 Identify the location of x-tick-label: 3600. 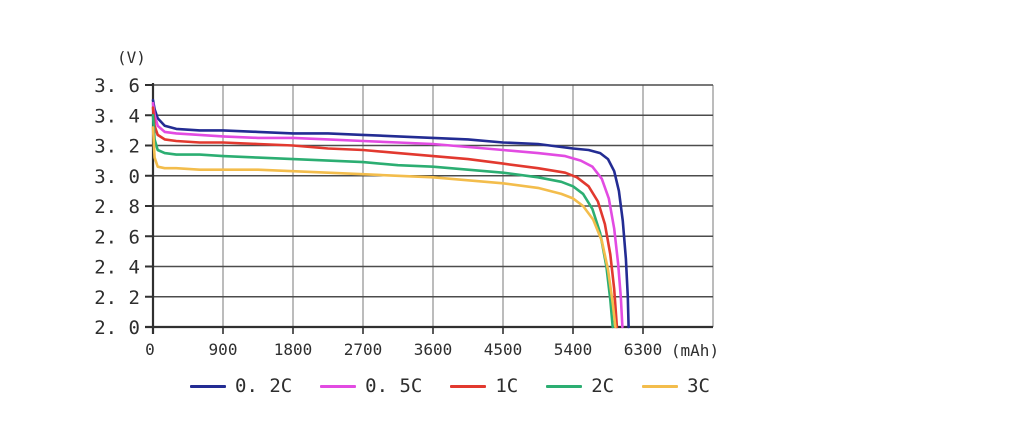
(433, 349).